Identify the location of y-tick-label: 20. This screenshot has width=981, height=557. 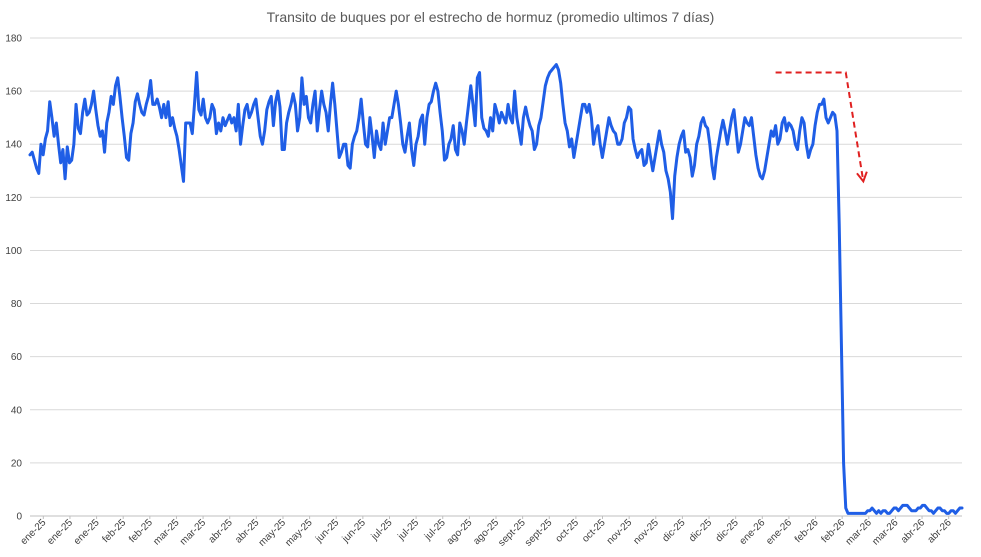
(17, 463).